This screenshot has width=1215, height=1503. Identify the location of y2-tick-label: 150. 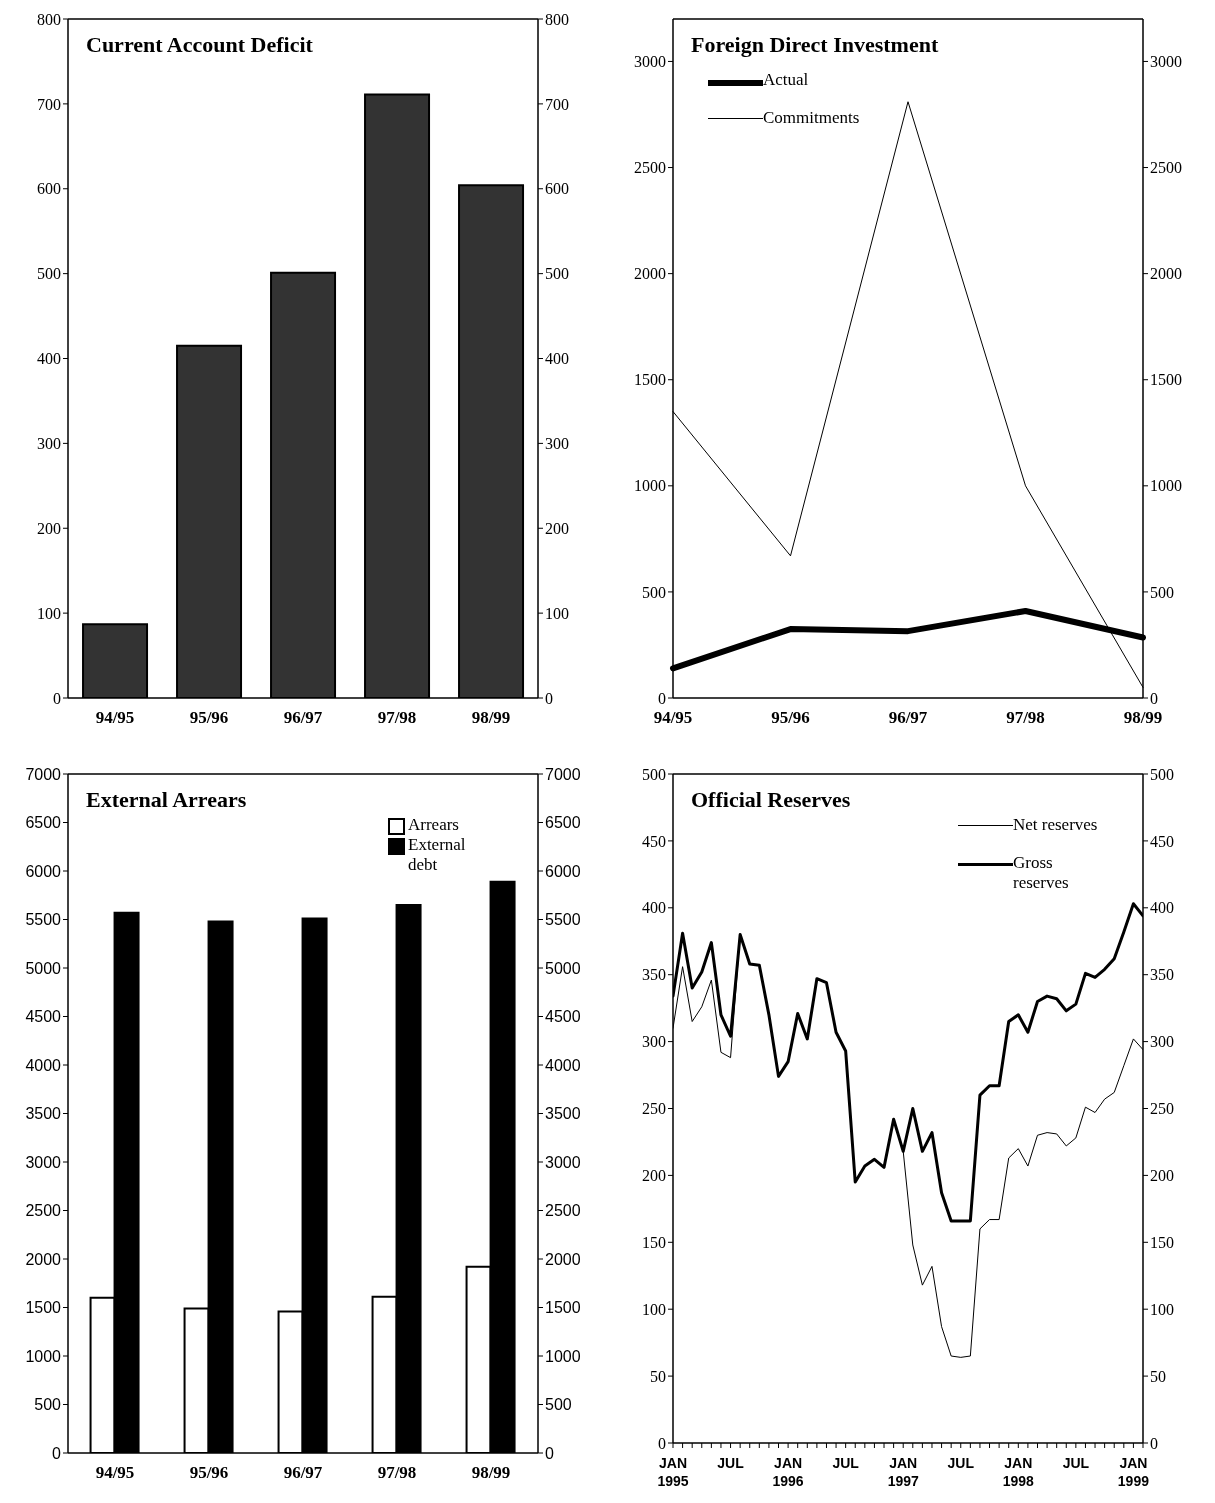
(1162, 1242).